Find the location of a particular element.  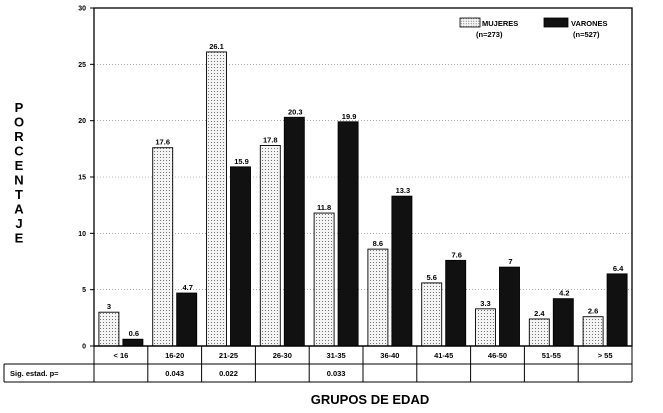

y-axis-title-letter: A is located at coordinates (19, 209).